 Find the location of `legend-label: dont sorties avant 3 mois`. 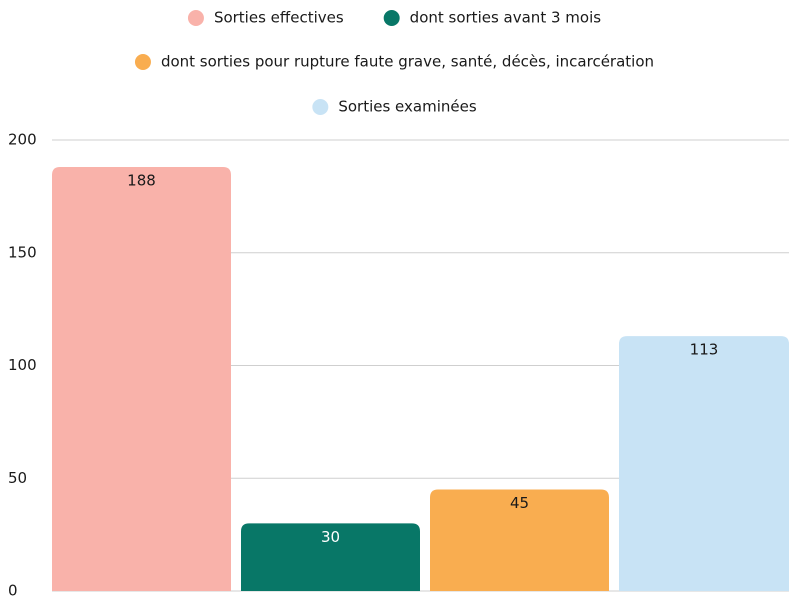

legend-label: dont sorties avant 3 mois is located at coordinates (506, 18).